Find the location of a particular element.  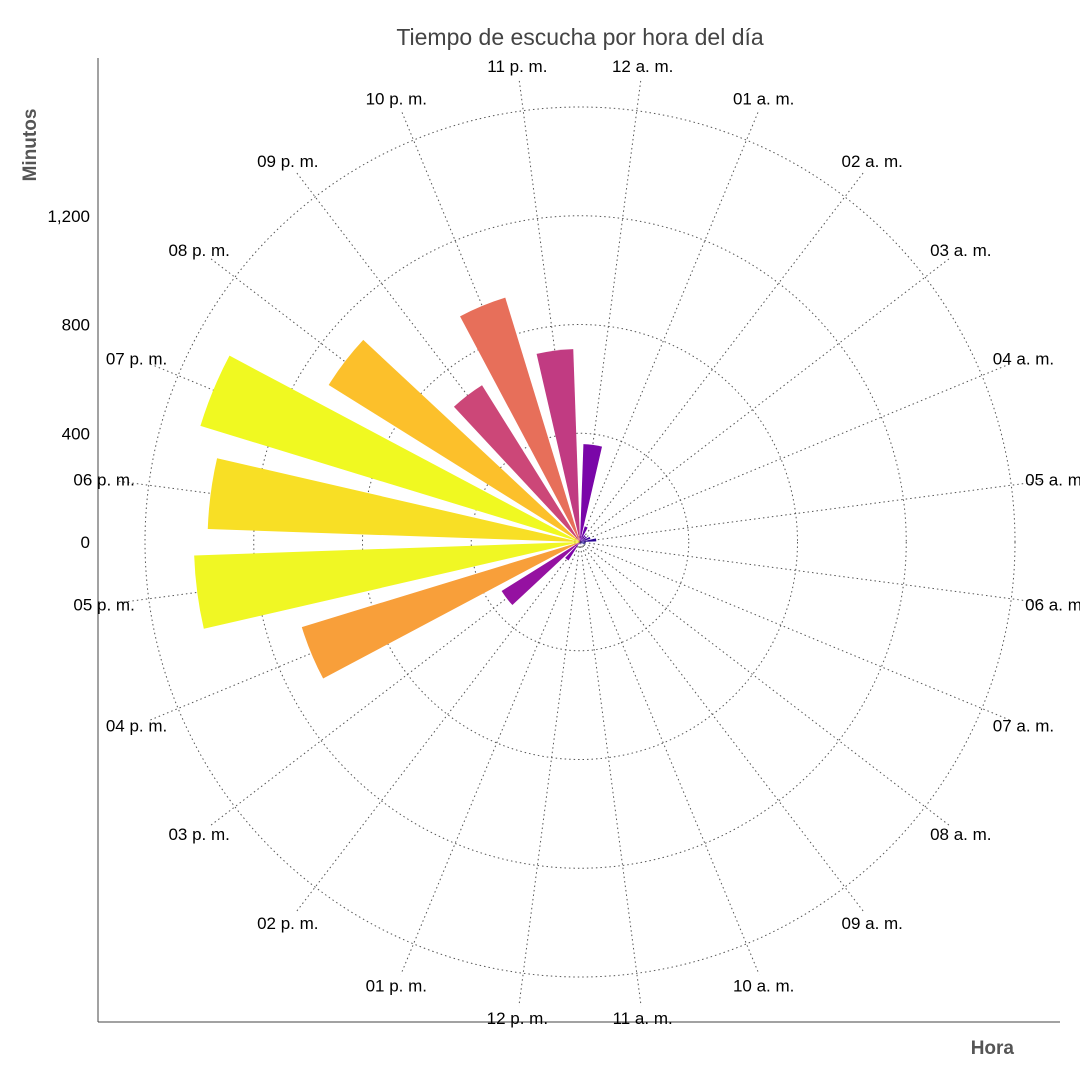

bar-06-a--m- is located at coordinates (583, 543).